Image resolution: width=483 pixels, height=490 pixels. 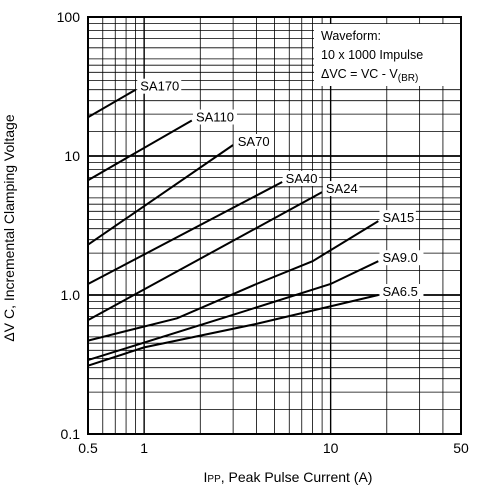 I want to click on series-line-sa170, so click(x=112, y=103).